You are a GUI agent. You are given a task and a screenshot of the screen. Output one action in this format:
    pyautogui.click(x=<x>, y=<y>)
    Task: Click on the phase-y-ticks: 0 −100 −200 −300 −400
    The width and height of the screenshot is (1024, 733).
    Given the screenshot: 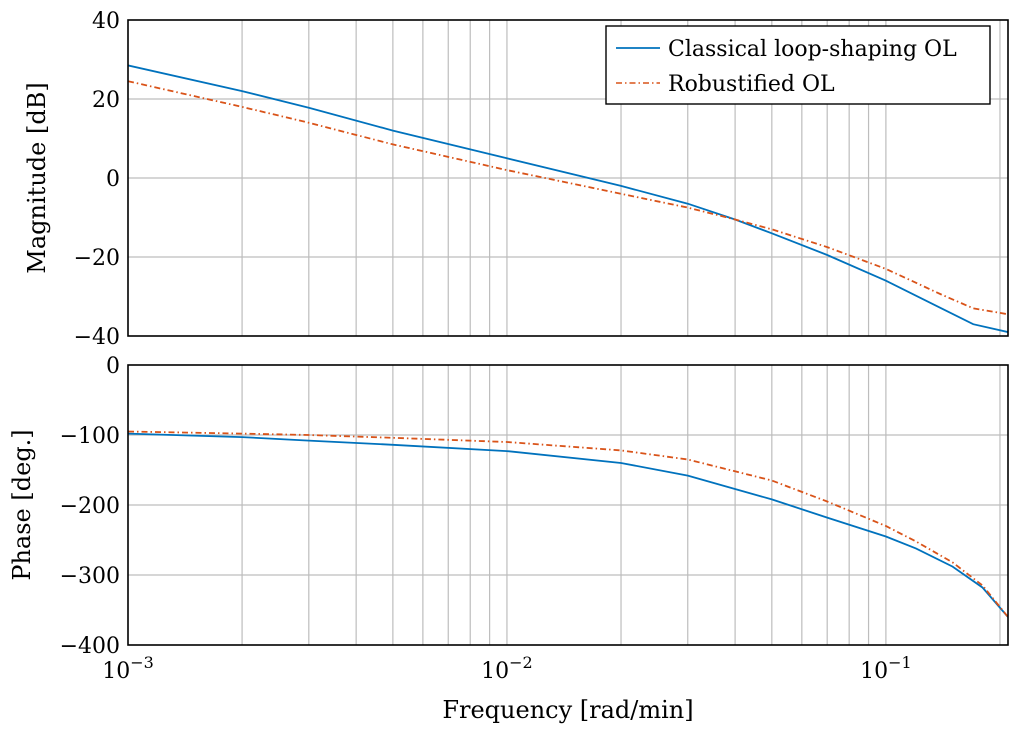 What is the action you would take?
    pyautogui.click(x=90, y=506)
    